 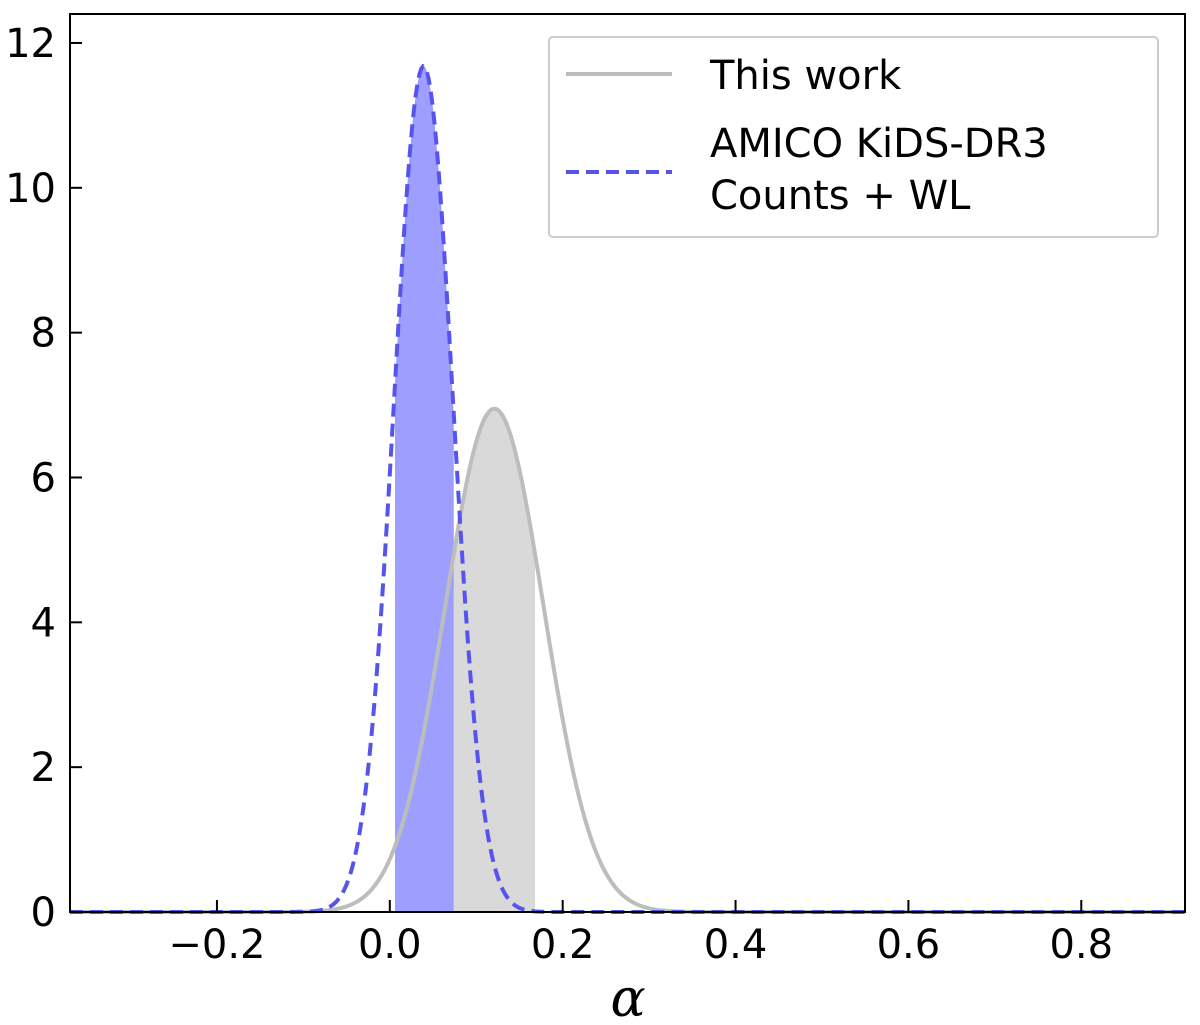 I want to click on x-tick-label: 0.6, so click(x=909, y=945).